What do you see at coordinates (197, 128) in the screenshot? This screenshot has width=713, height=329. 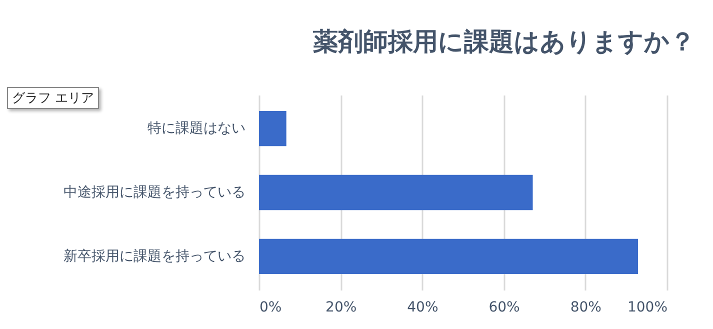 I see `y-tick-label: 特に課題はない` at bounding box center [197, 128].